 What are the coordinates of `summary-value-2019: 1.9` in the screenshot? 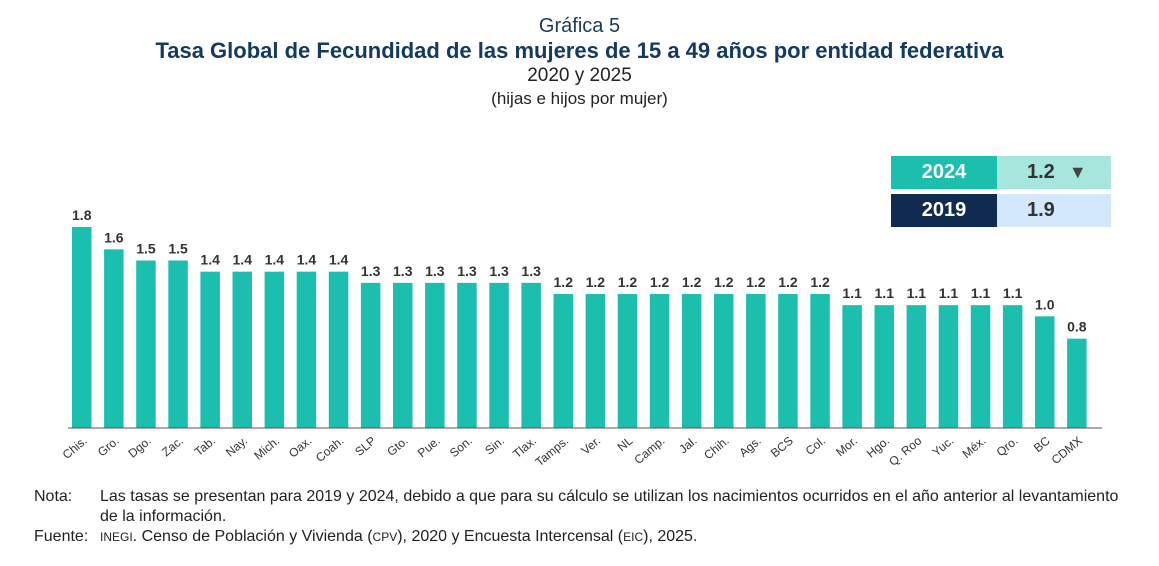 It's located at (1054, 210).